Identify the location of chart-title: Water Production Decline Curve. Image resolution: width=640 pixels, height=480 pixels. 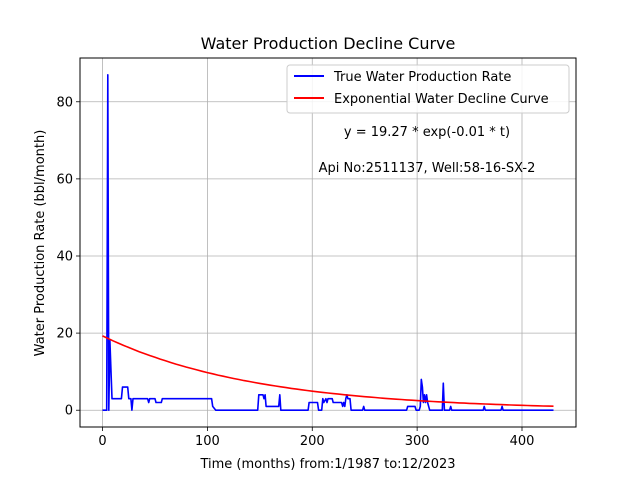
(328, 43).